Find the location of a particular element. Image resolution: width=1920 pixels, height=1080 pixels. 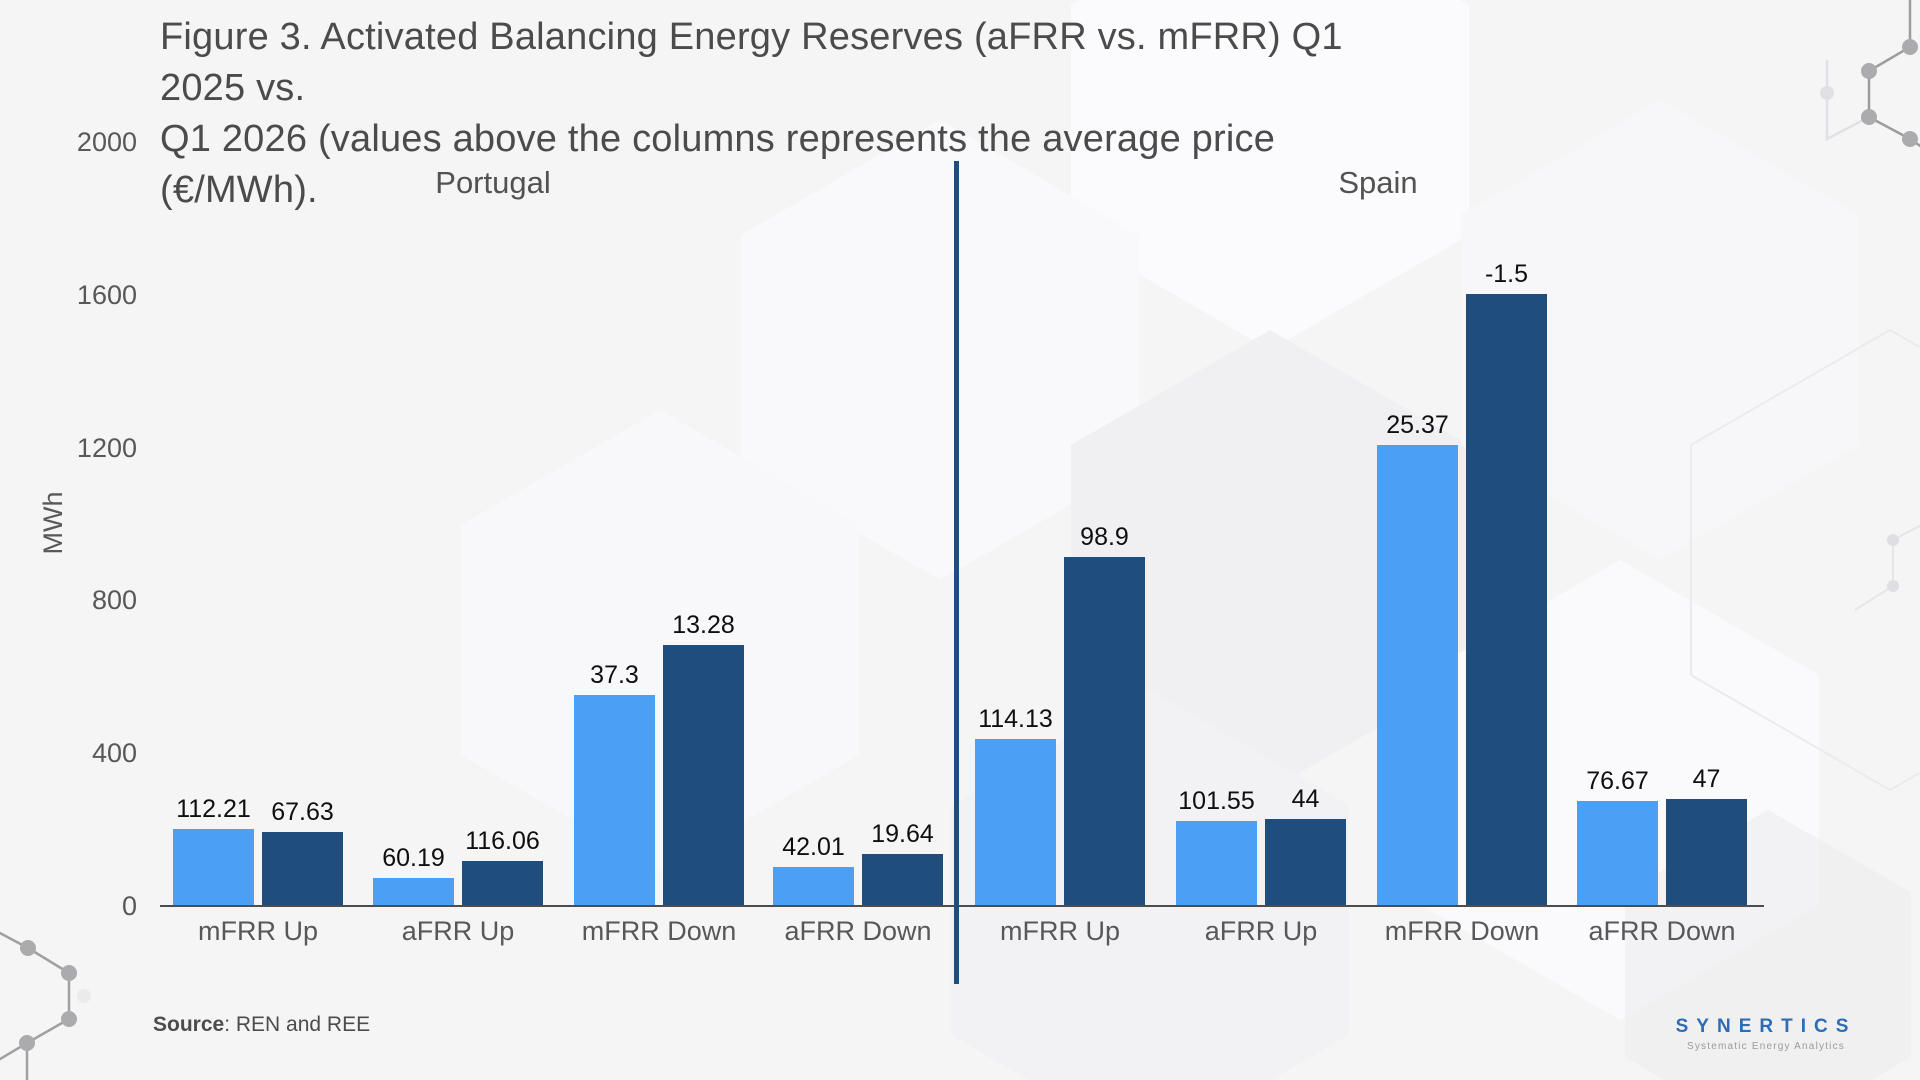

price-label: 42.01 is located at coordinates (813, 847).